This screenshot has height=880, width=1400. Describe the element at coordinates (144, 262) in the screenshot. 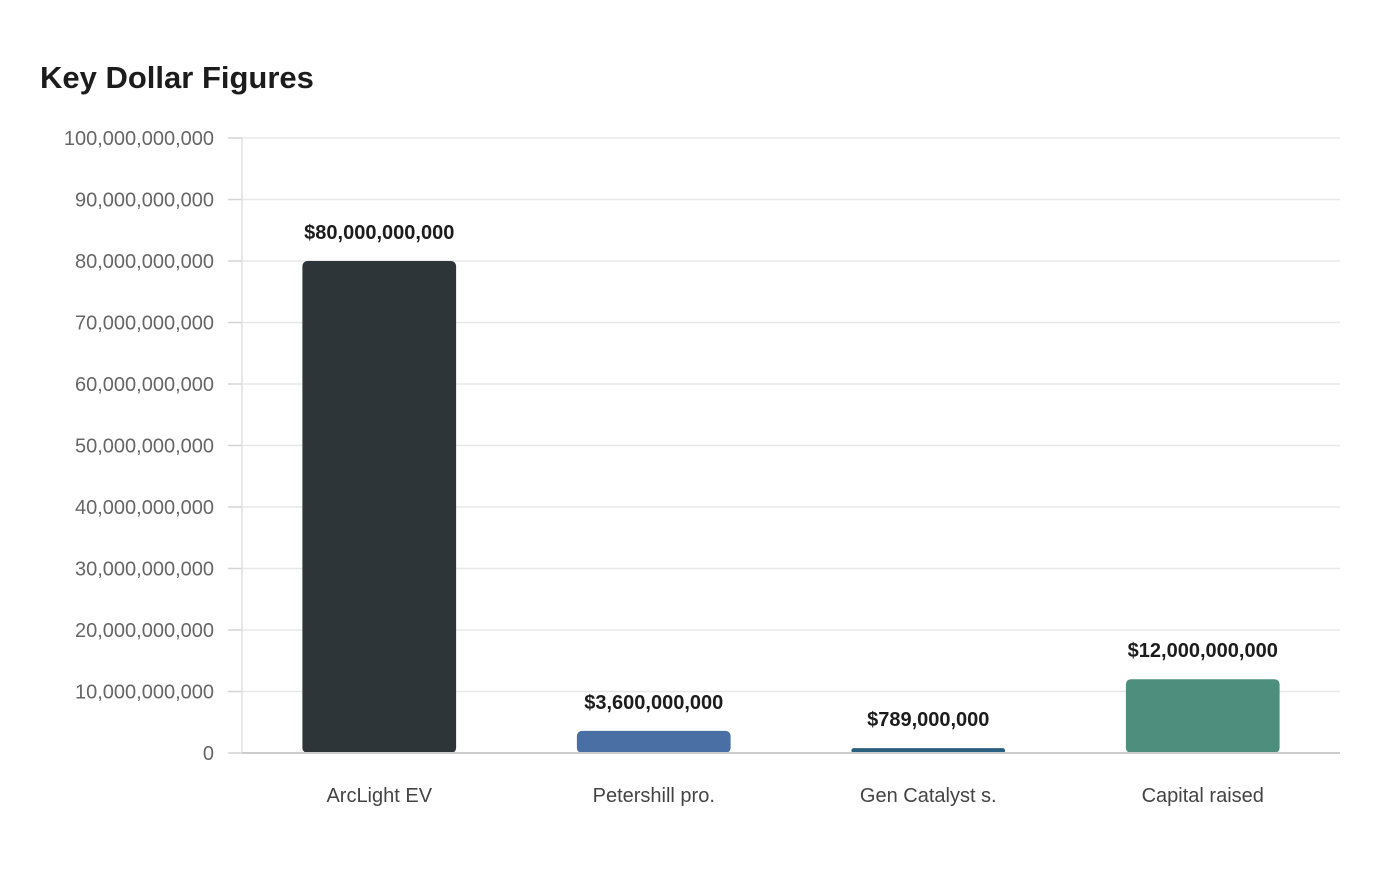

I see `y-tick-label: 80,000,000,000` at that location.